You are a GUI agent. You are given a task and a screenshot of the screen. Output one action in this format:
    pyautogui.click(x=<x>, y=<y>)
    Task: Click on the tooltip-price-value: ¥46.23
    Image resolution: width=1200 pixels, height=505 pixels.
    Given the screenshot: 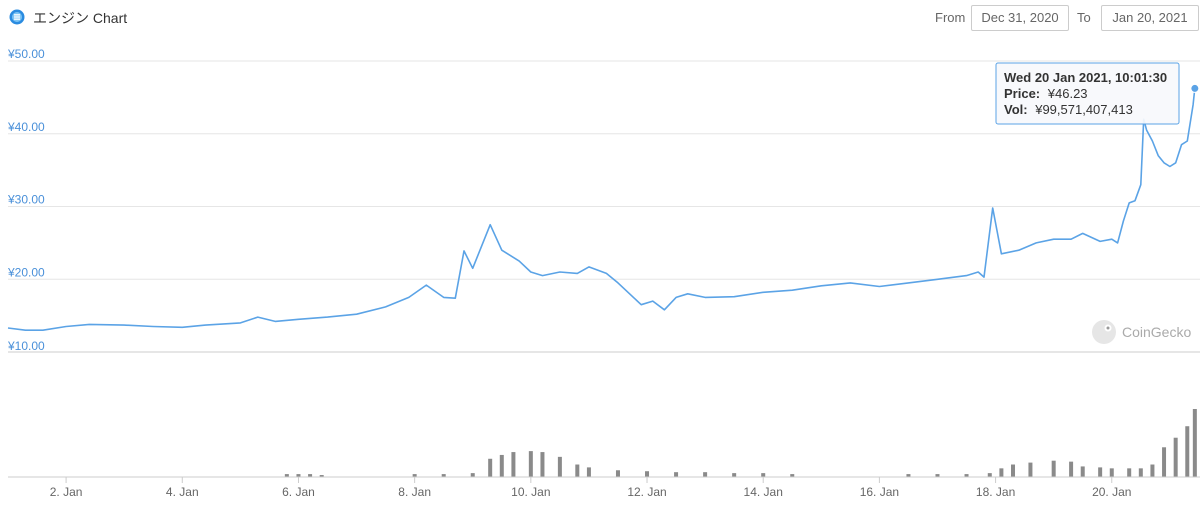 What is the action you would take?
    pyautogui.click(x=1067, y=93)
    